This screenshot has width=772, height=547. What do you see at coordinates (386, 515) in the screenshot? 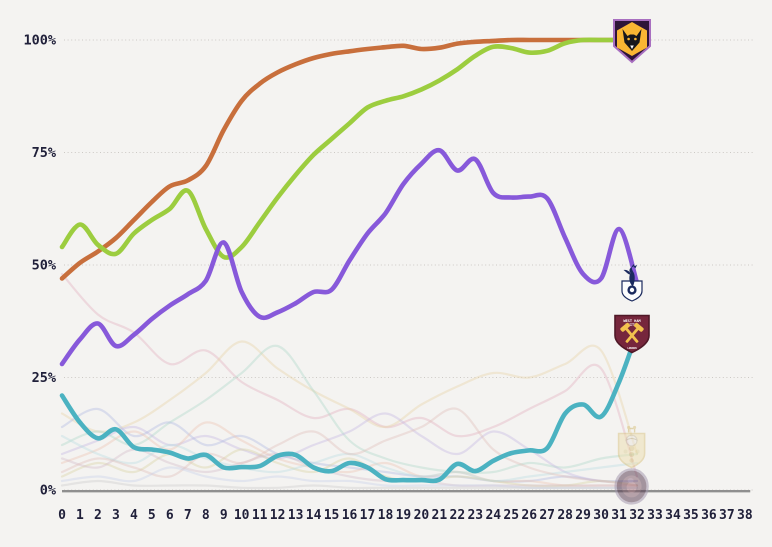
I see `x-axis-label: 18` at bounding box center [386, 515].